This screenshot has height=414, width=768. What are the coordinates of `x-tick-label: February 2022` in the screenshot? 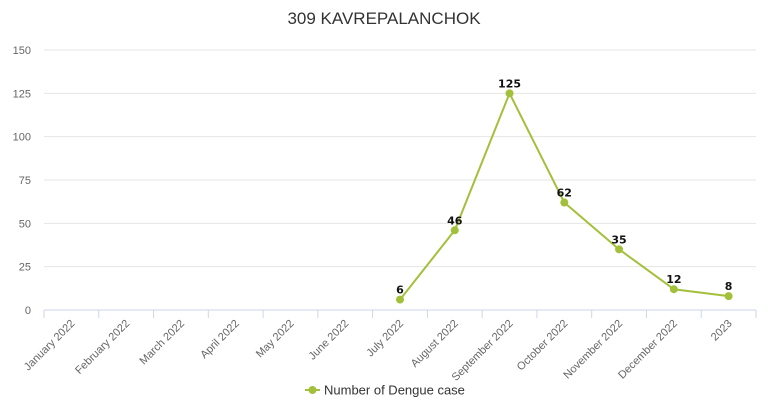 It's located at (102, 347).